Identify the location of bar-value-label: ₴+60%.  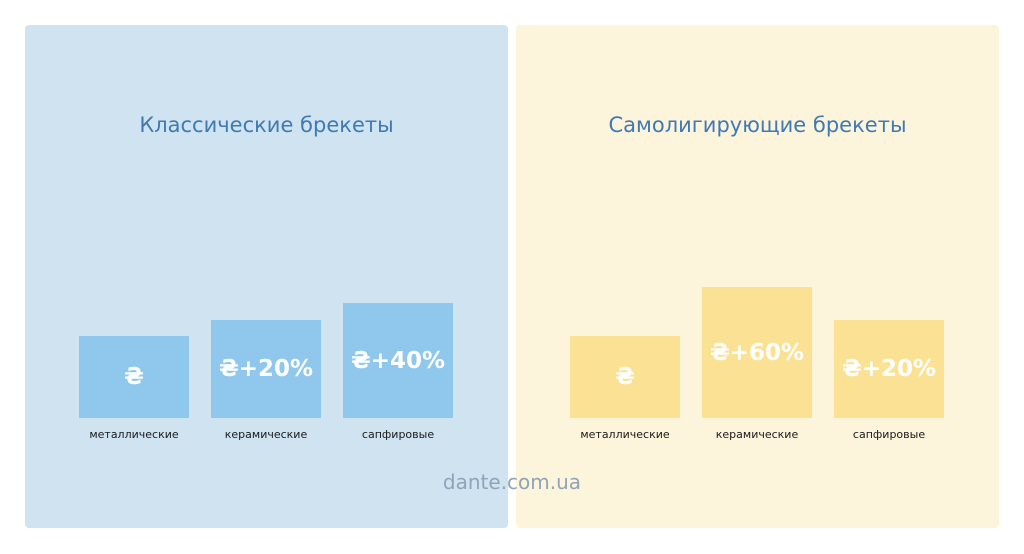
(757, 352).